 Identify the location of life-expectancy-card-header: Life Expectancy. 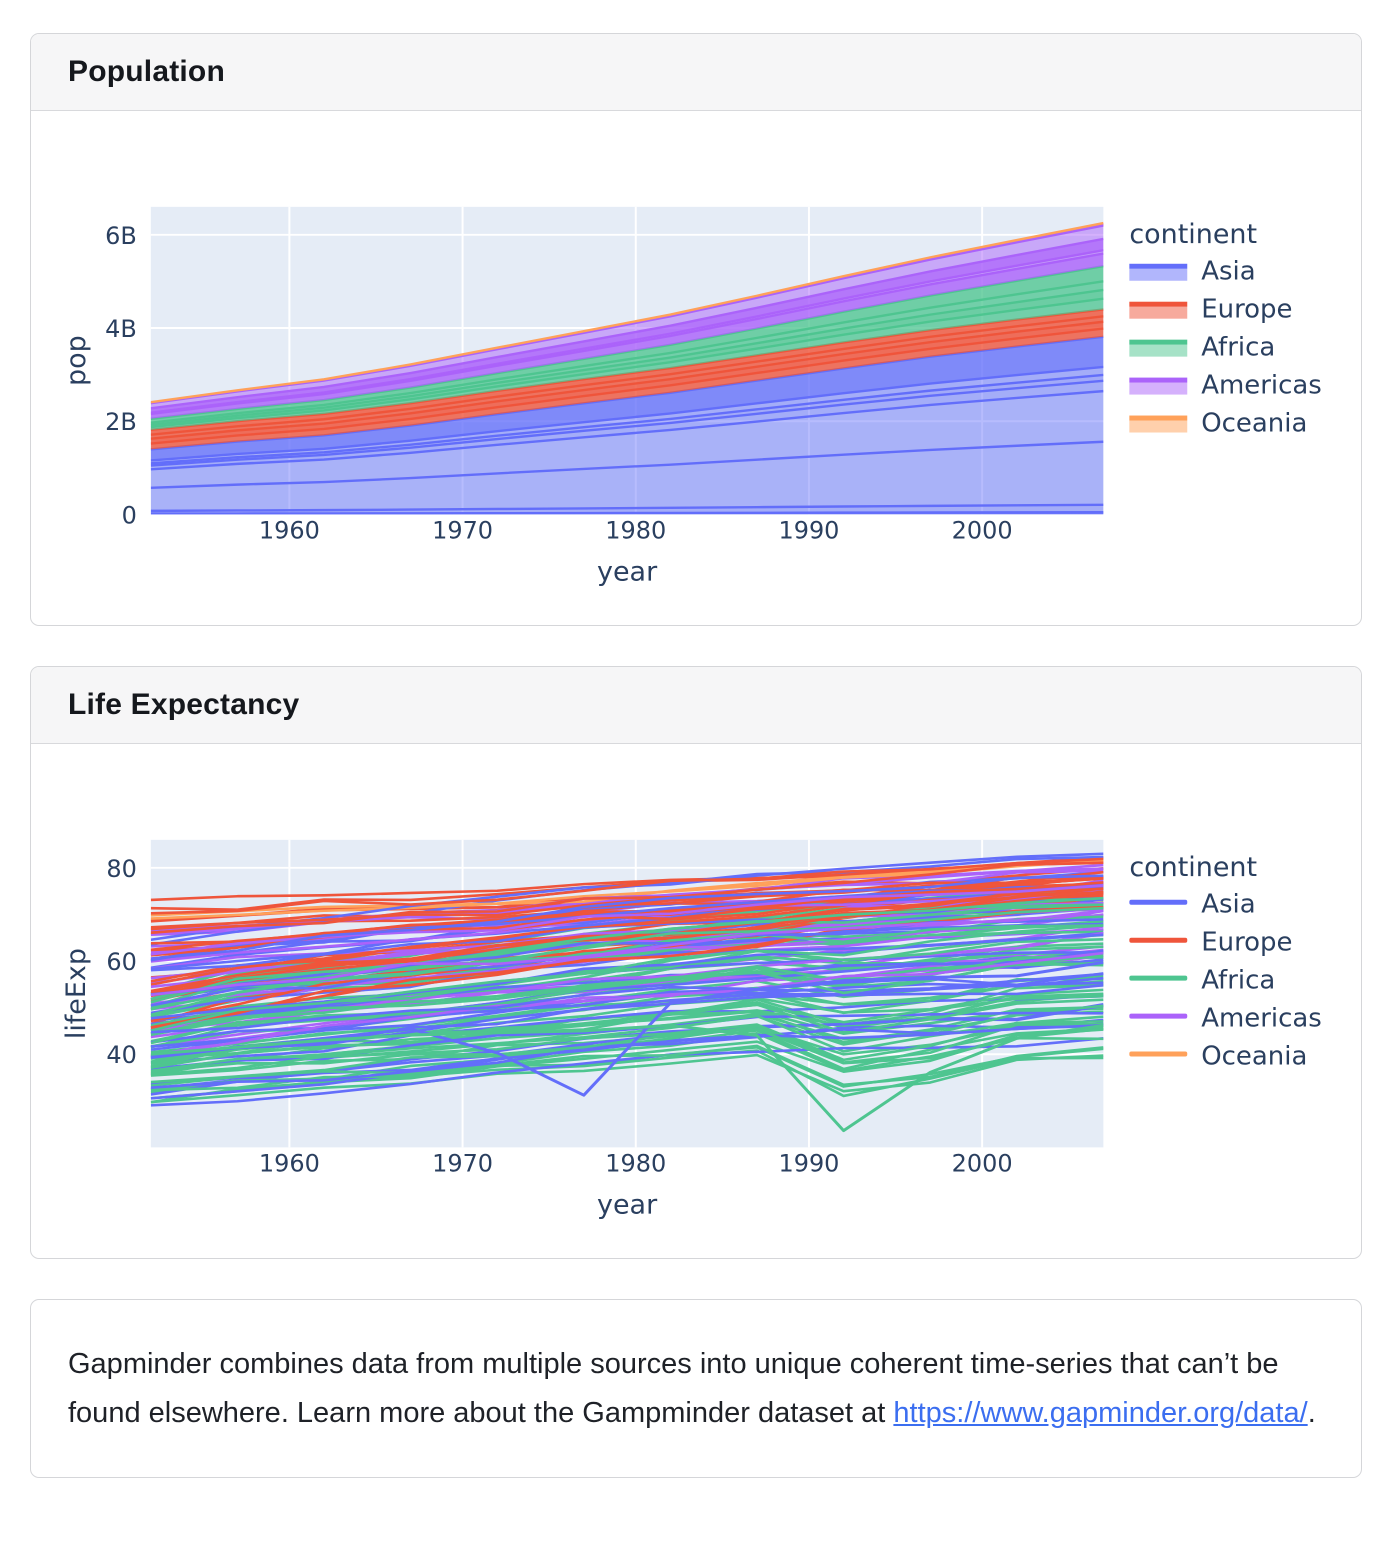
(696, 706).